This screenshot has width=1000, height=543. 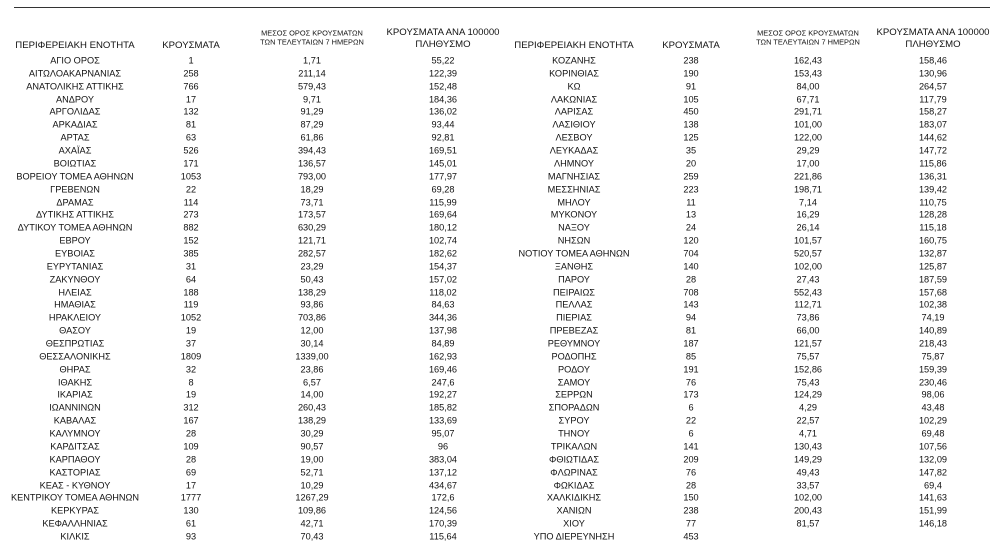 What do you see at coordinates (75, 124) in the screenshot?
I see `region-name: ΑΡΚΑΔΙΑΣ` at bounding box center [75, 124].